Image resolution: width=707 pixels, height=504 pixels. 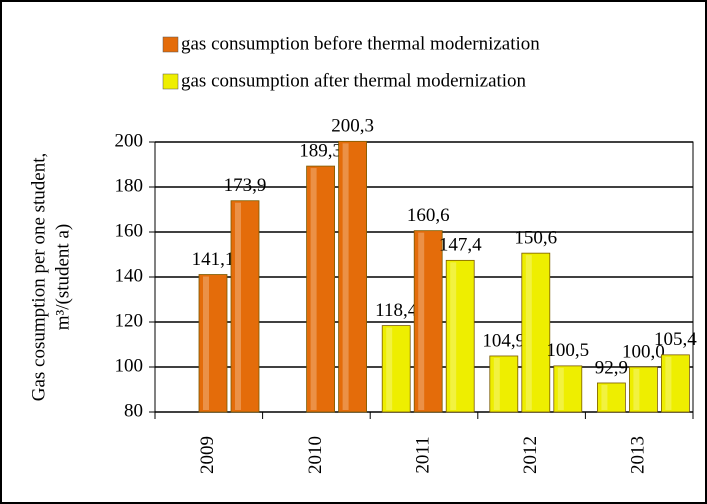 I want to click on x-tick-label: 2011, so click(x=422, y=454).